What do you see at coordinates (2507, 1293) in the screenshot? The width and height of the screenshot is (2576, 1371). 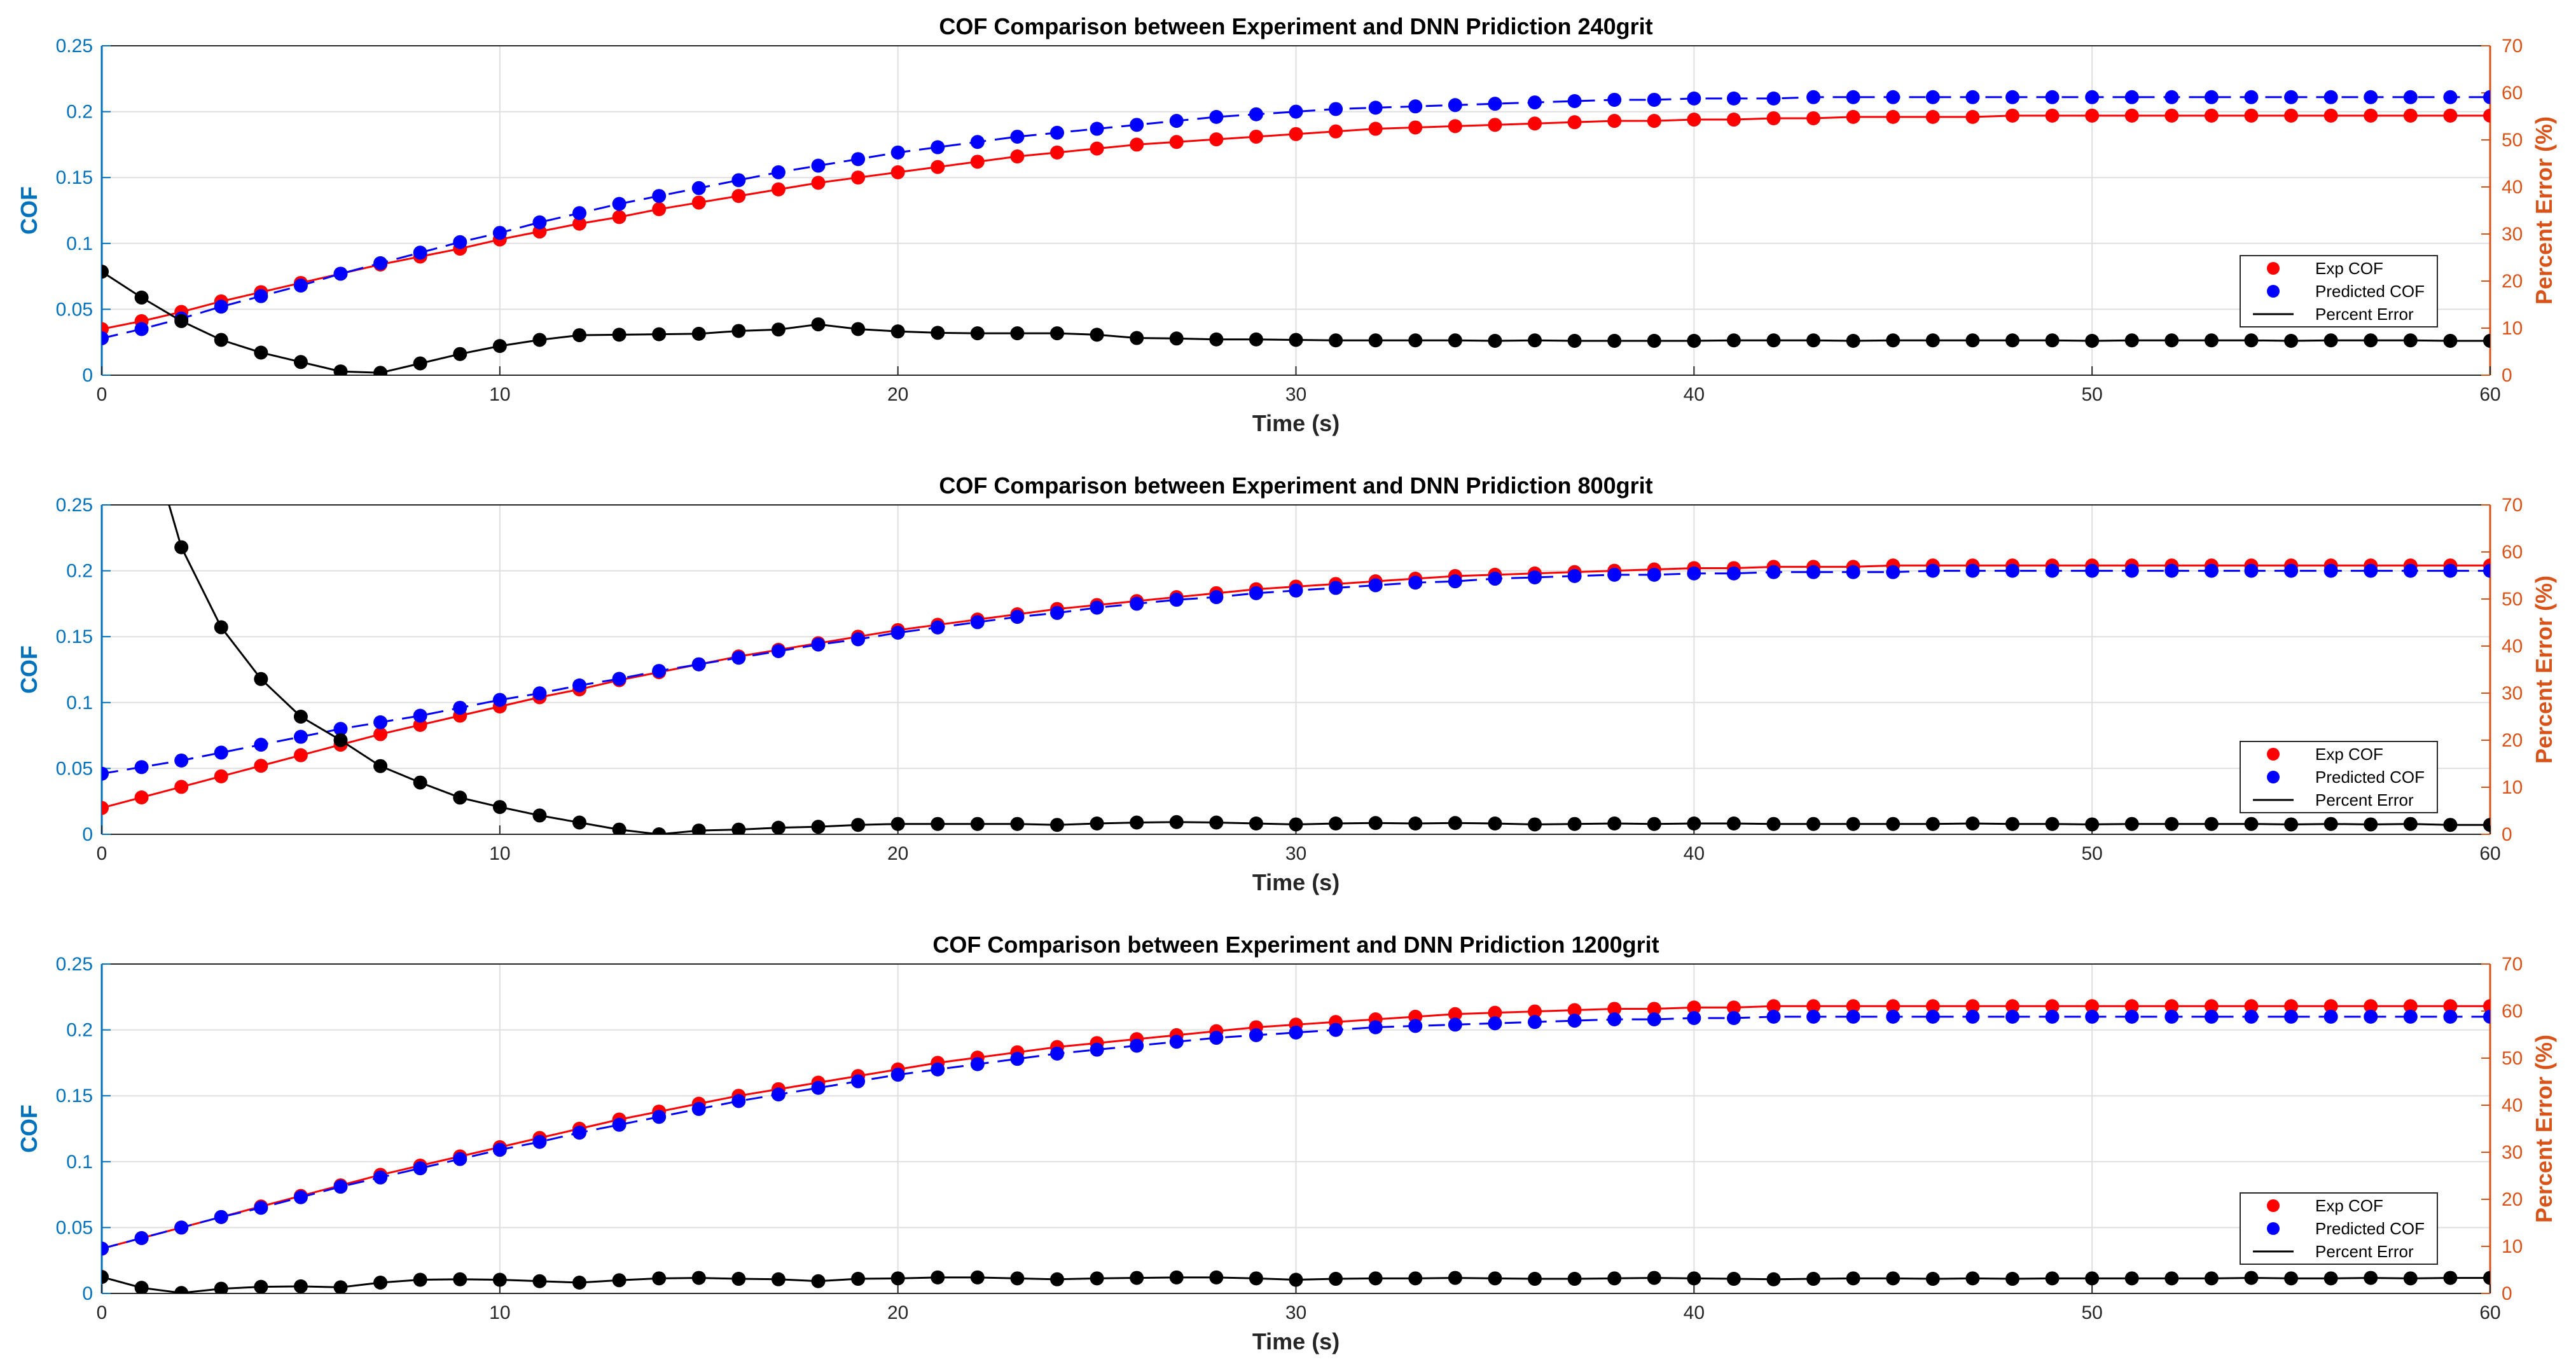 I see `y-tick-label-right: 0` at bounding box center [2507, 1293].